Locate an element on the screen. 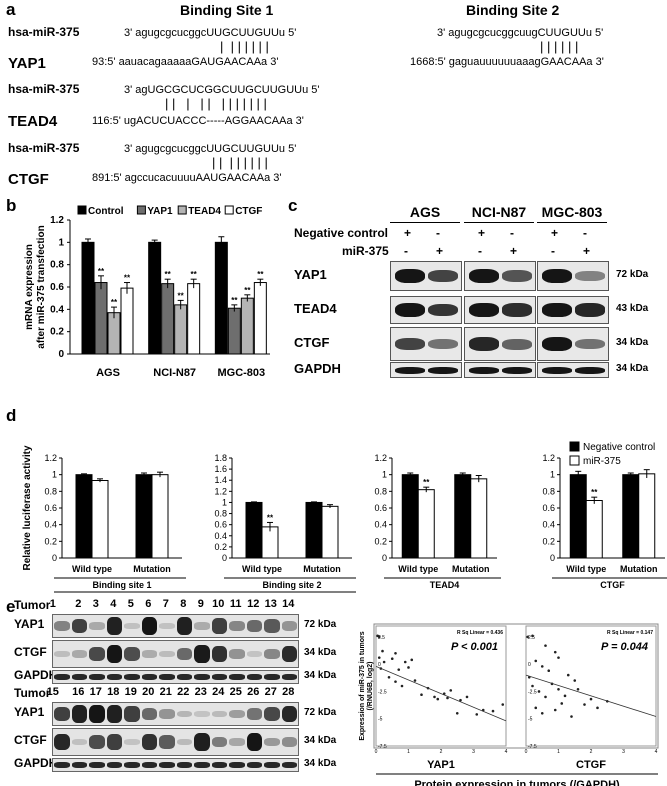 The width and height of the screenshot is (667, 786). row-label-yap1: YAP1 is located at coordinates (27, 63).